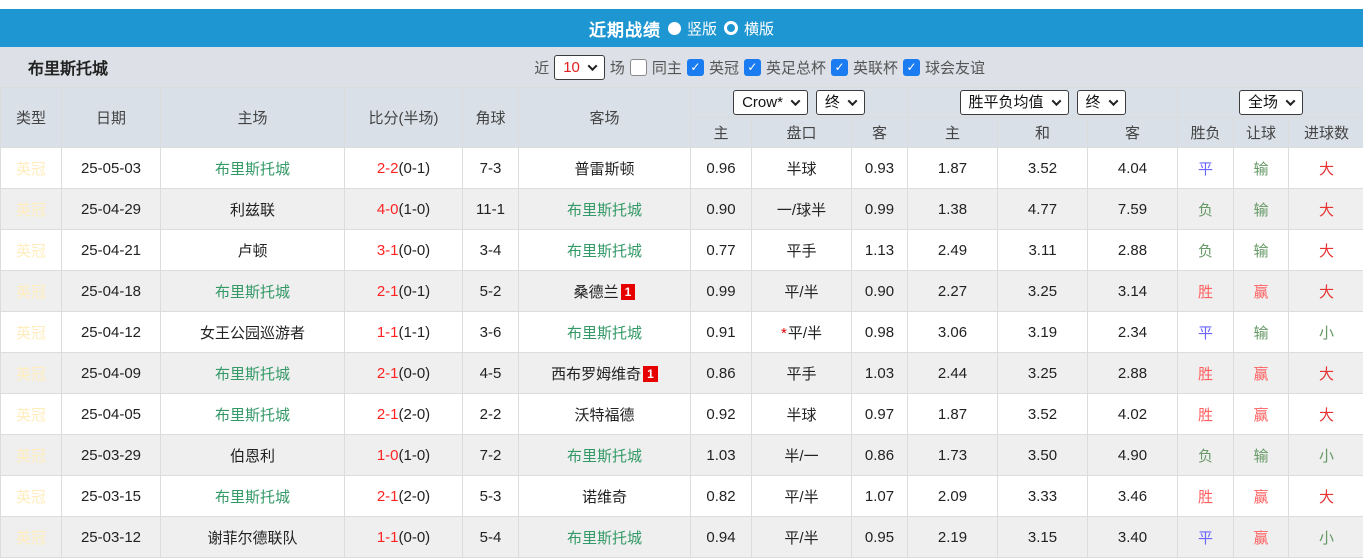 This screenshot has width=1363, height=558. What do you see at coordinates (1325, 132) in the screenshot?
I see `header-goals: 进球数` at bounding box center [1325, 132].